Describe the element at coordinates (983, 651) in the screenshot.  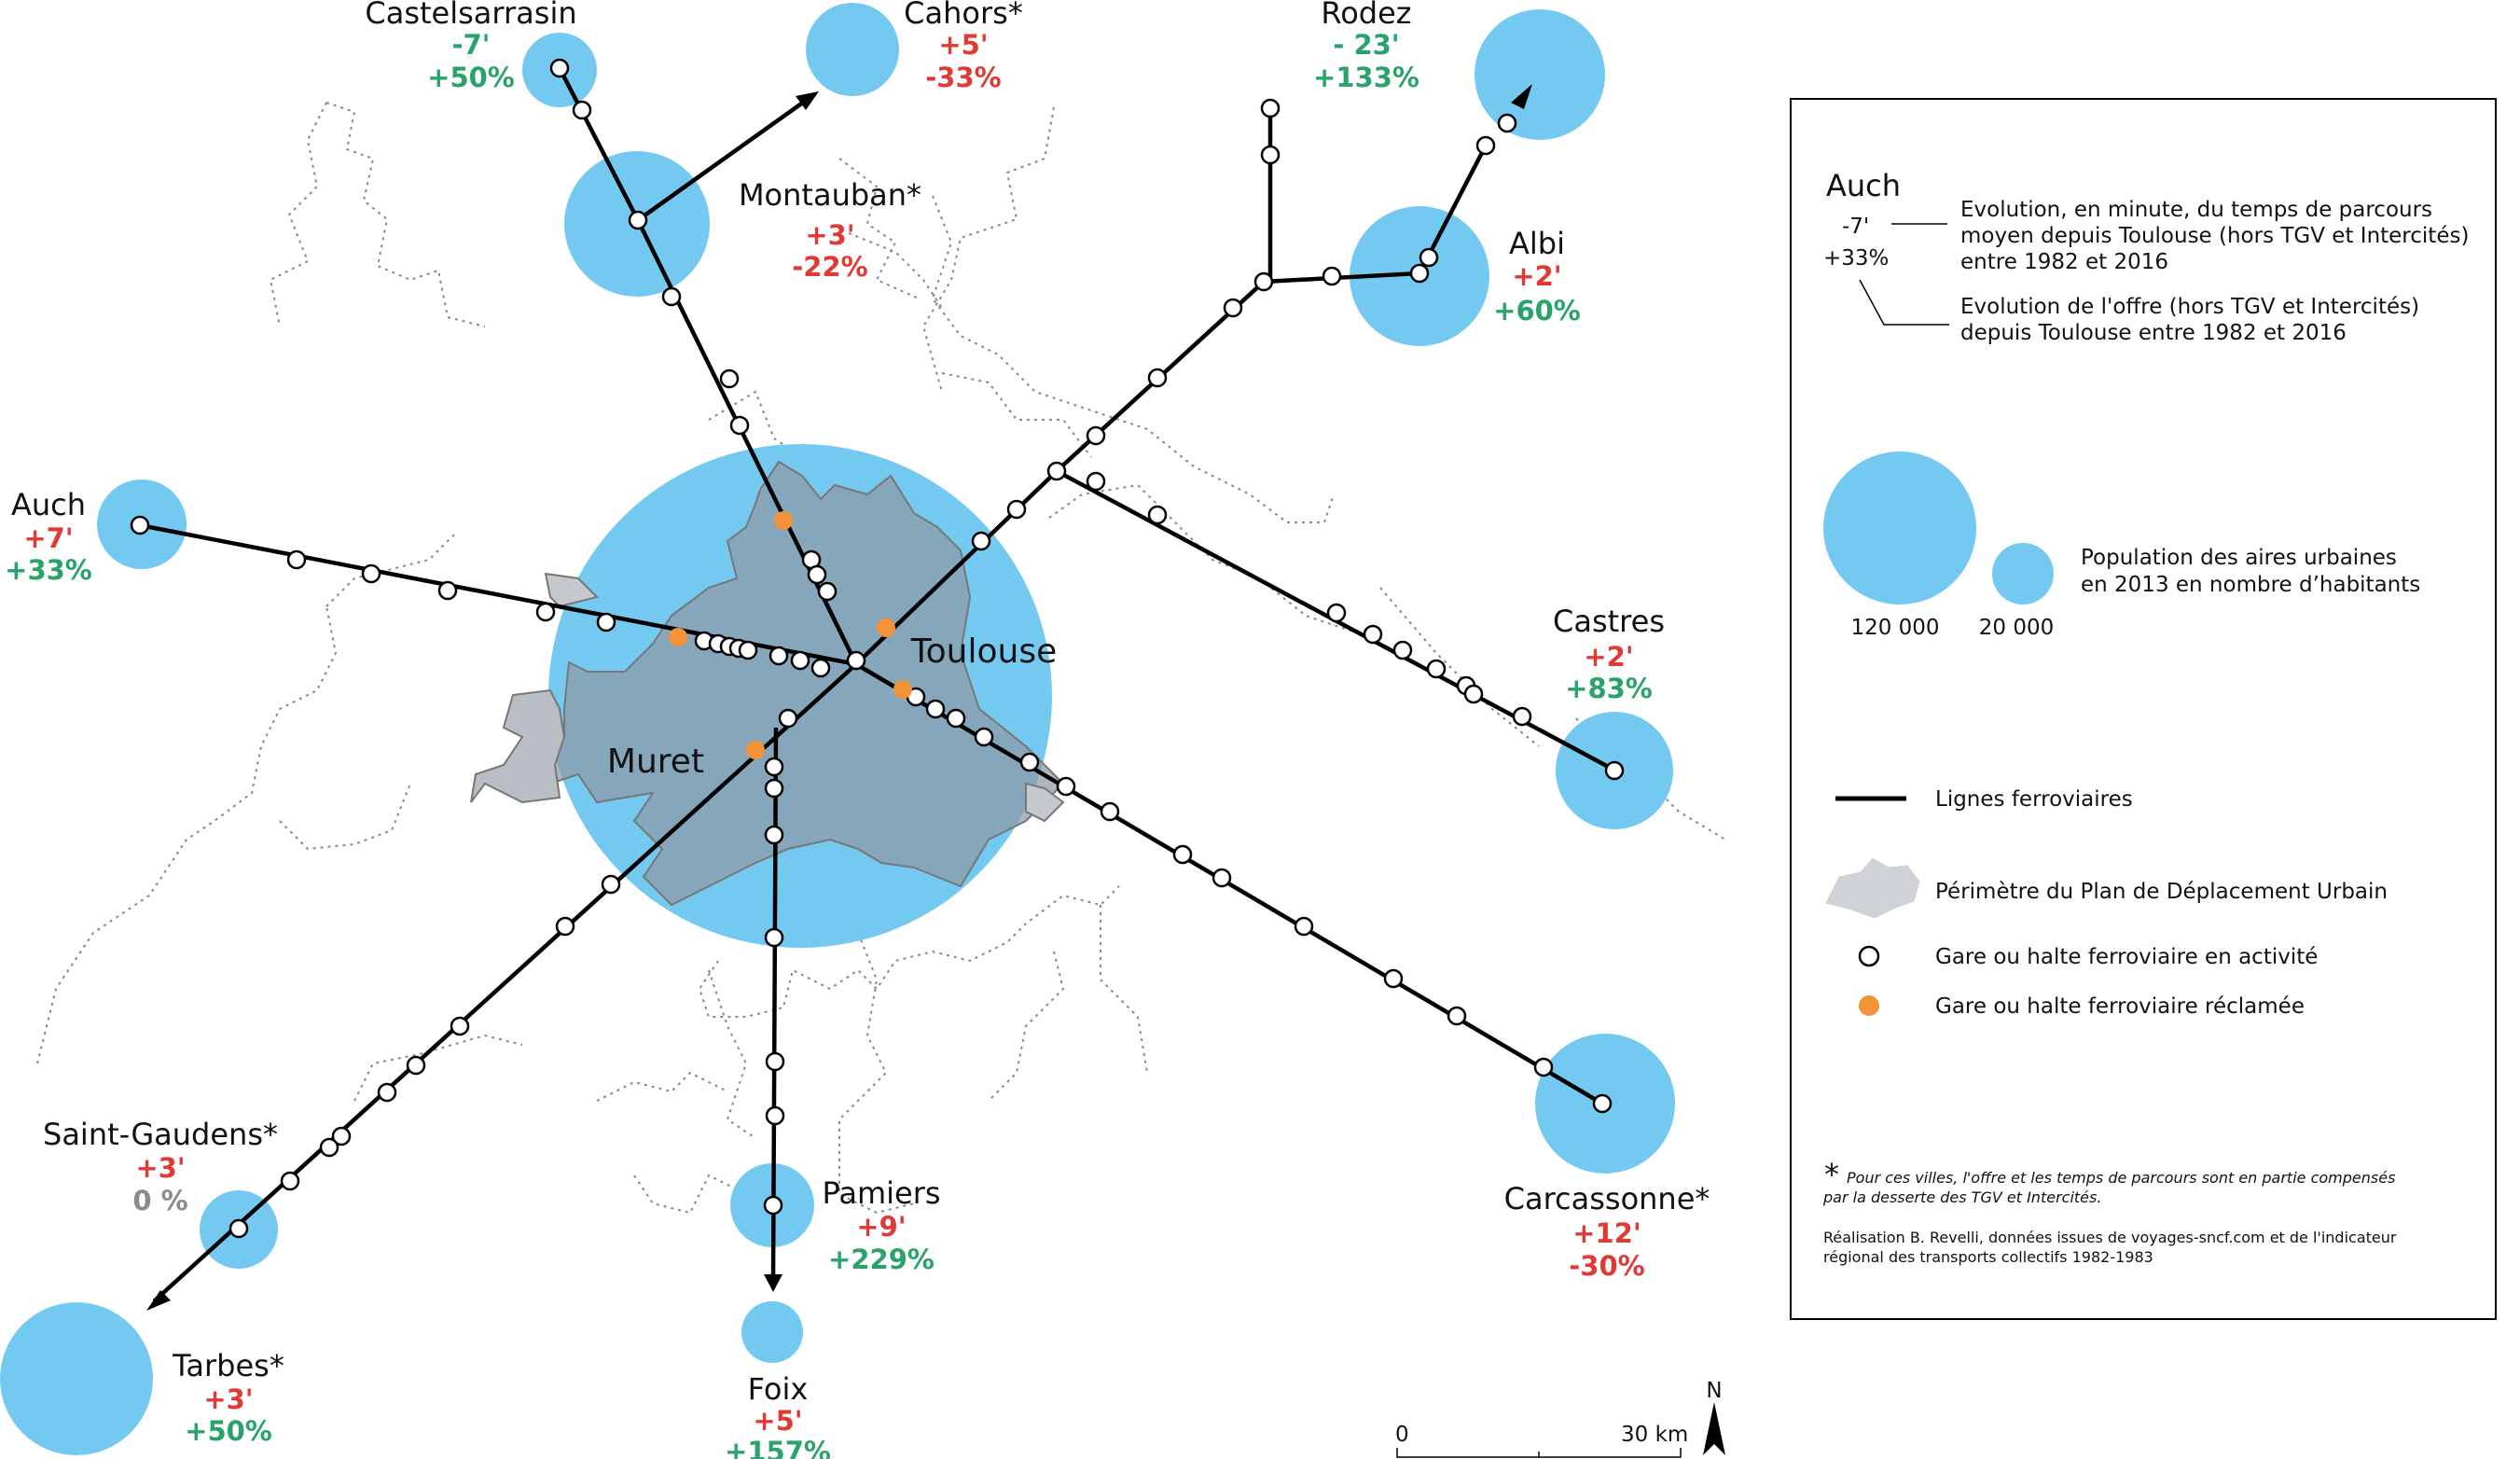
I see `city-name-toulouse: Toulouse` at that location.